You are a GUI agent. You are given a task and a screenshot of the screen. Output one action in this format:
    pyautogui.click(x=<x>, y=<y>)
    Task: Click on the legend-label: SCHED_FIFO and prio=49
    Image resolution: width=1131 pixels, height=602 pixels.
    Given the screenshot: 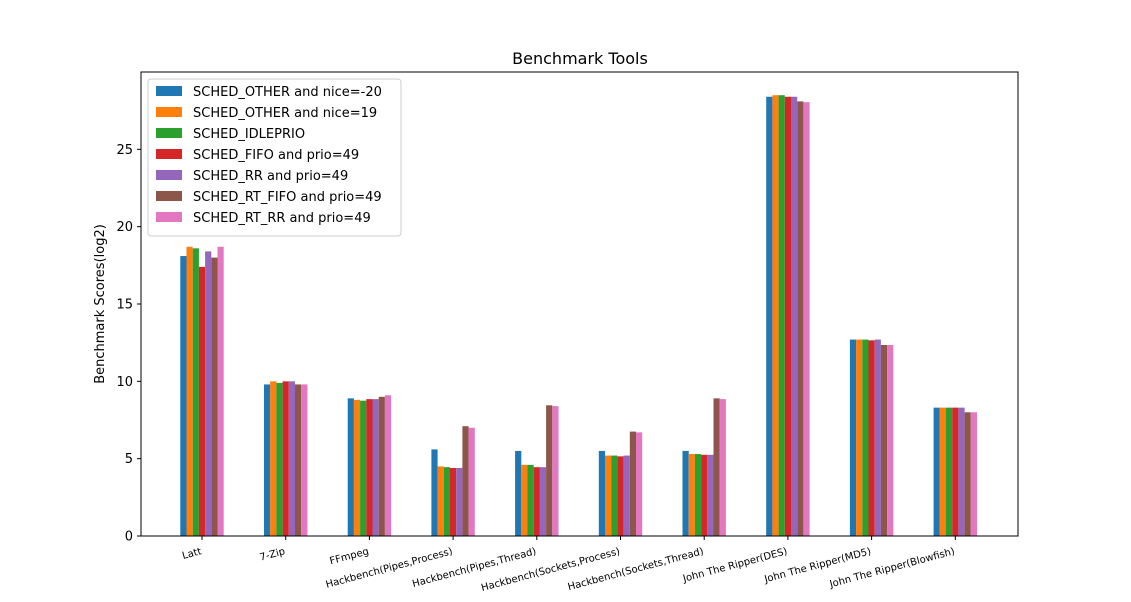 What is the action you would take?
    pyautogui.click(x=276, y=155)
    